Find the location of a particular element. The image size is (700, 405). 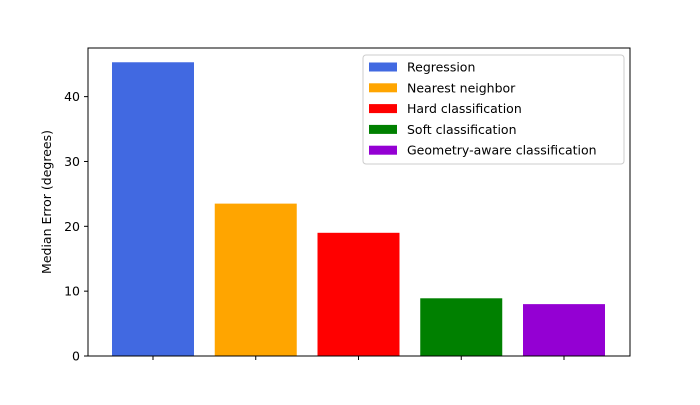

legend-label: Hard classification is located at coordinates (464, 108).